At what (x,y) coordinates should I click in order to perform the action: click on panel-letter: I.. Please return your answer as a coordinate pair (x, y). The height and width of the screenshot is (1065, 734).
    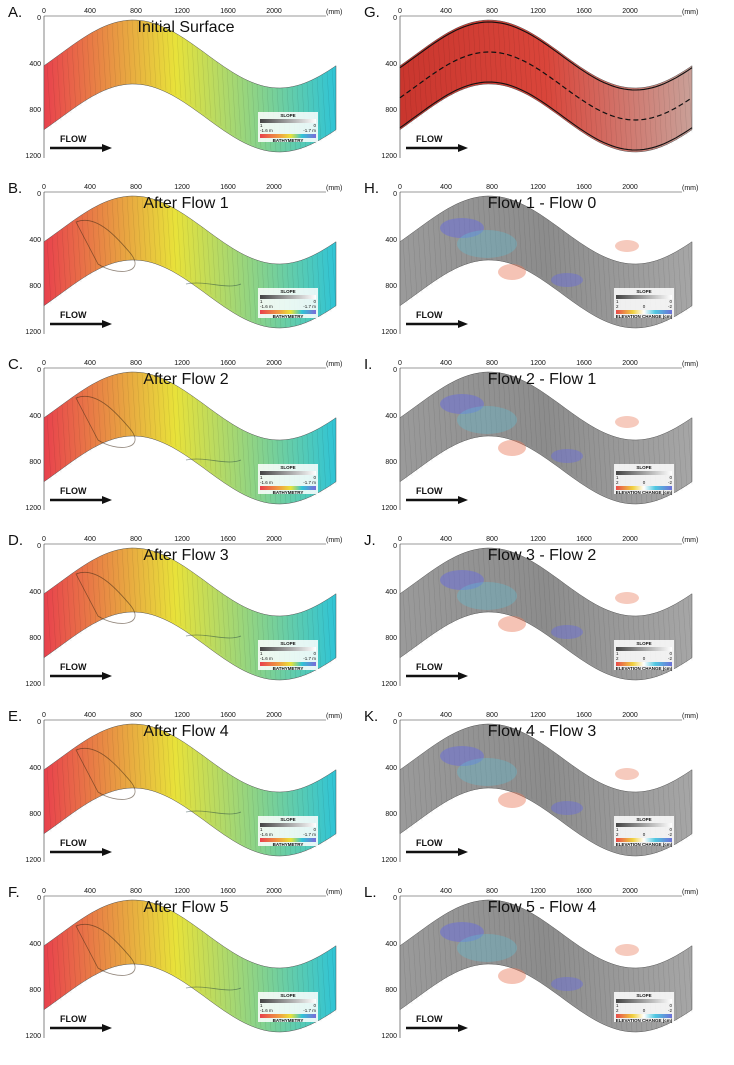
    Looking at the image, I should click on (368, 364).